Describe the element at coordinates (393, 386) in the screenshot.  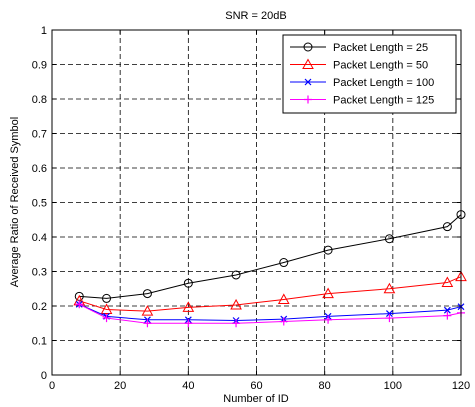
I see `x-tick-label: 100` at that location.